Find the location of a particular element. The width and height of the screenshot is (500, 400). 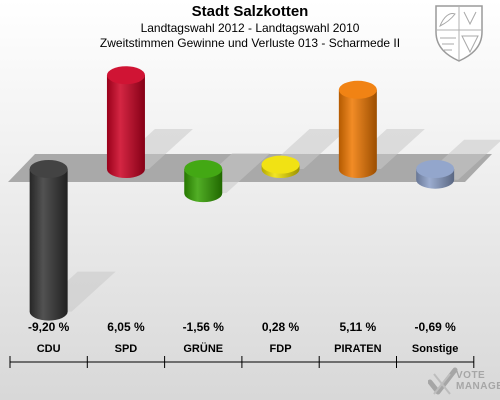

value-label: 6,05 % is located at coordinates (126, 327).